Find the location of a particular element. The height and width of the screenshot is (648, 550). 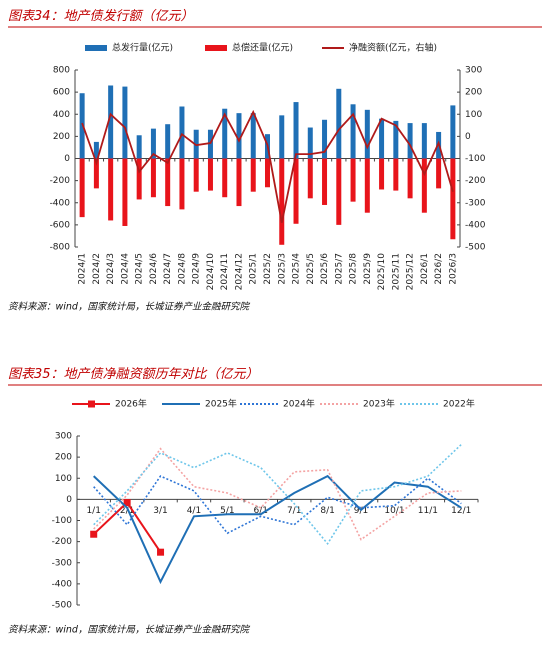

x-tick-label: 2025/2 is located at coordinates (268, 269).